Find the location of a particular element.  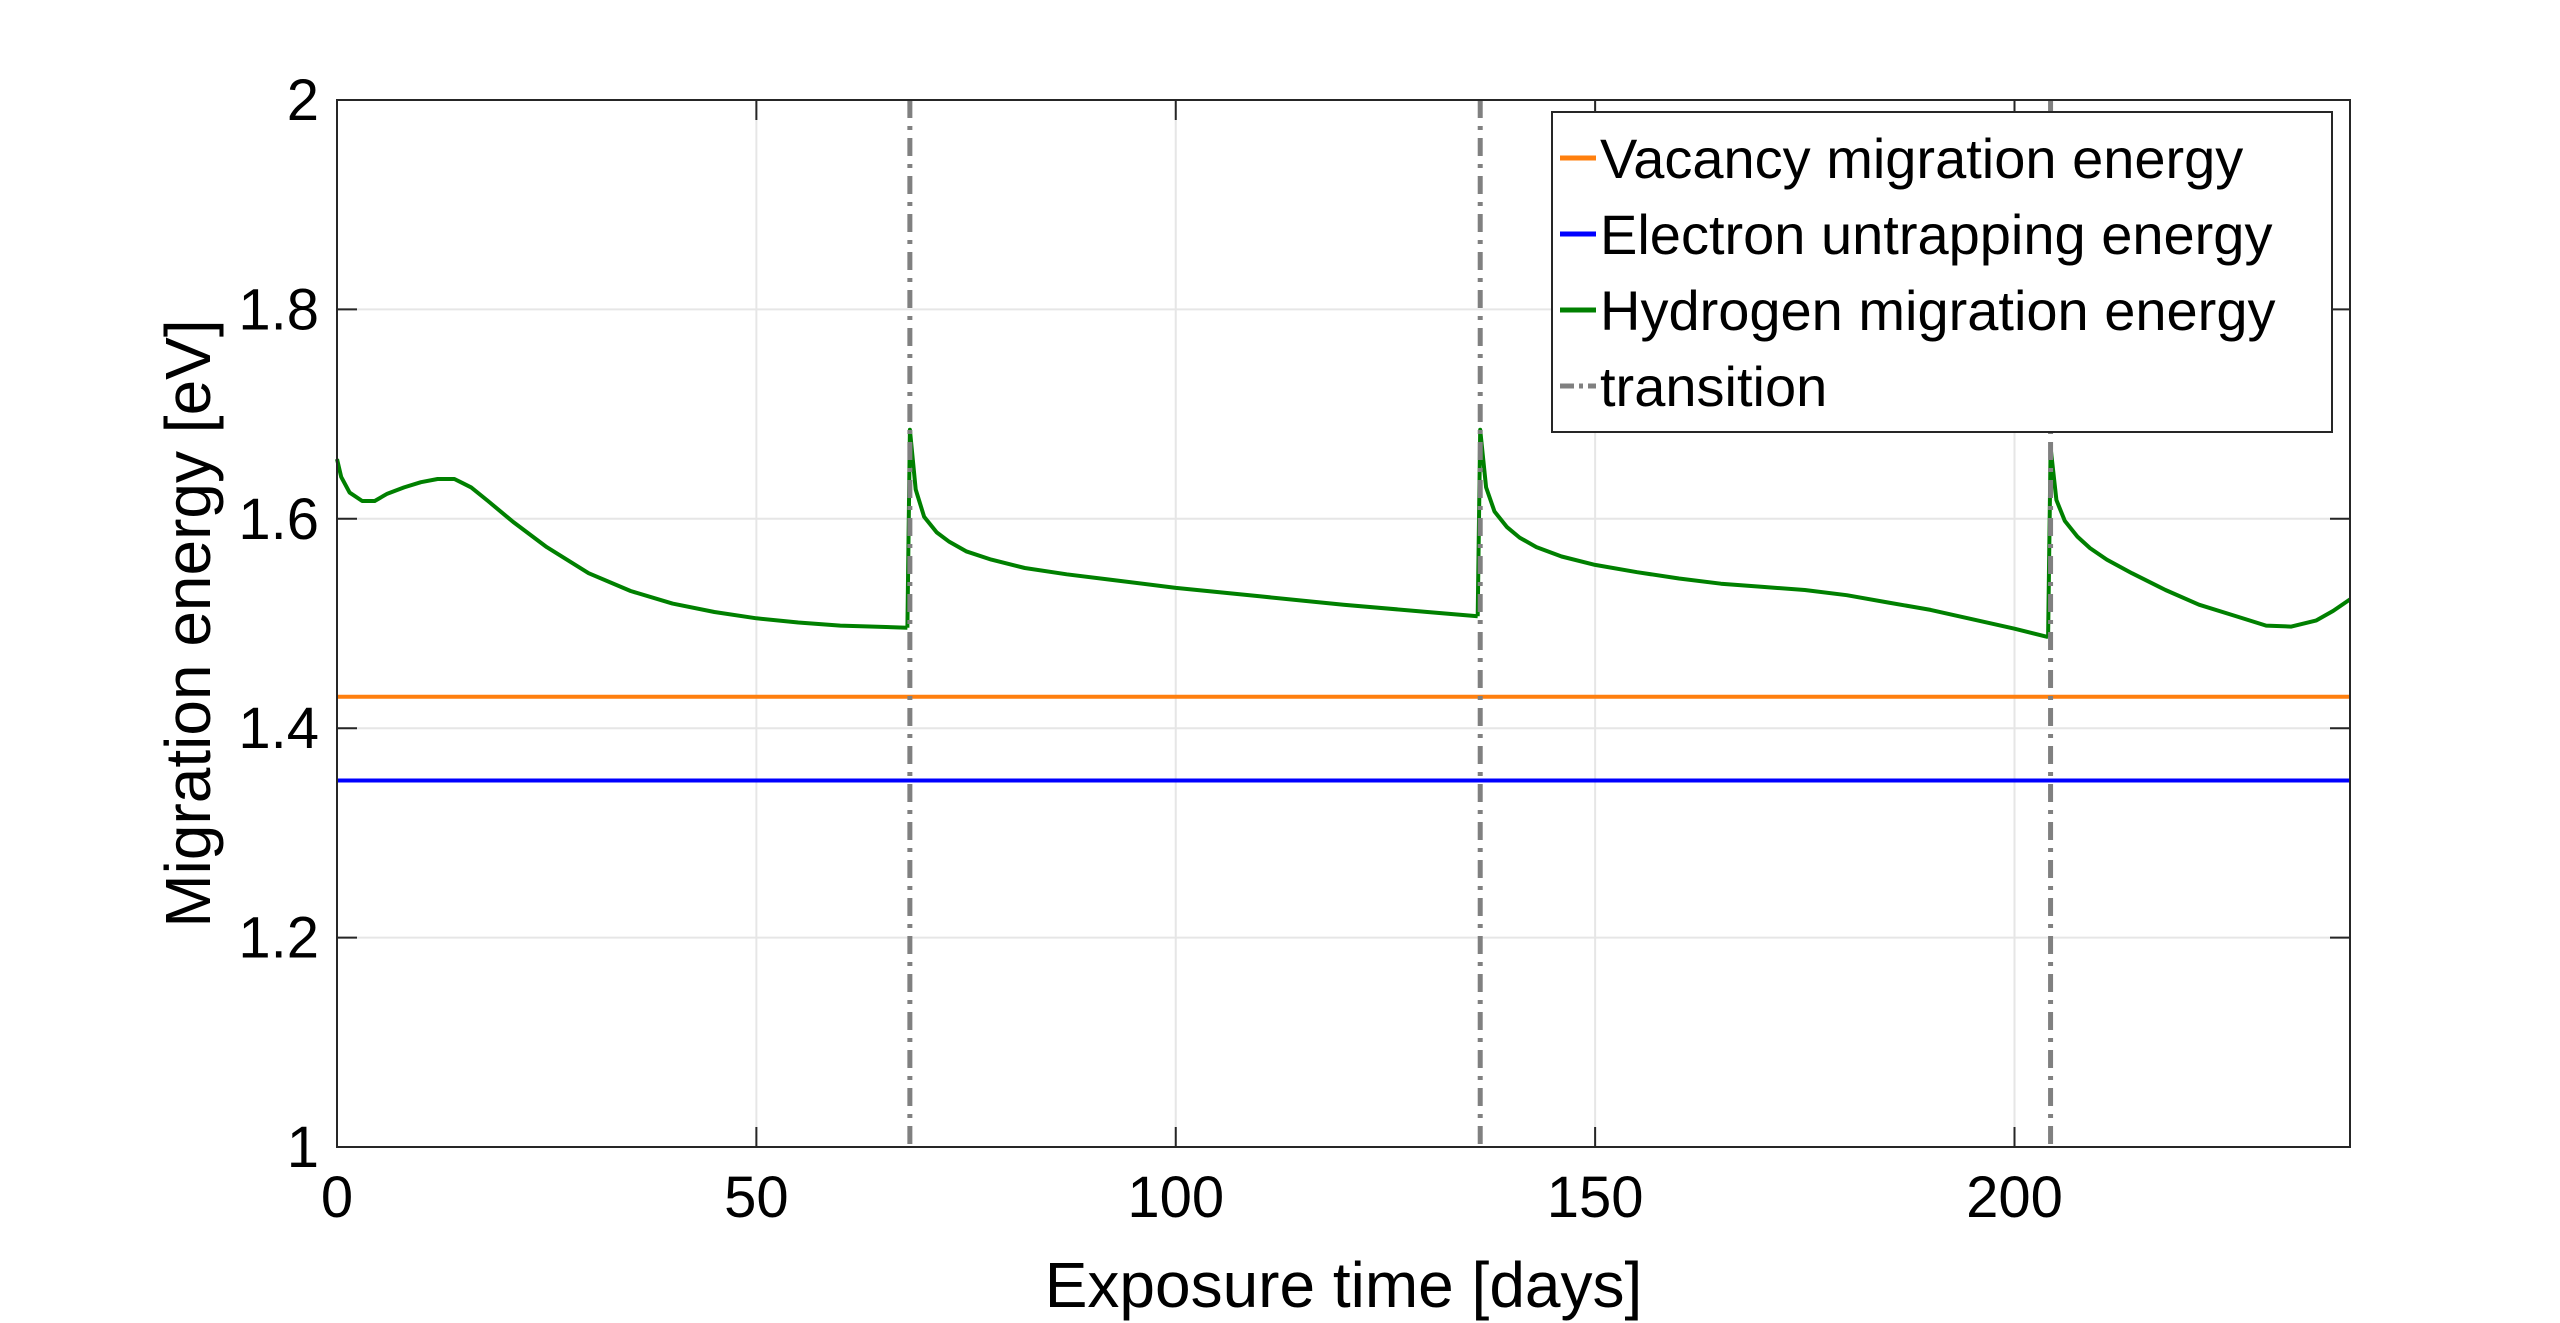

x-tick-label: 150 is located at coordinates (1595, 1197).